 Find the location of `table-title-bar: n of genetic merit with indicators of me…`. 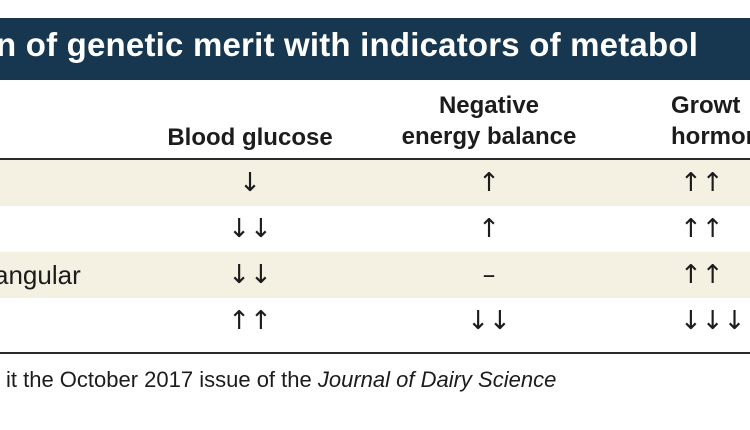

table-title-bar: n of genetic merit with indicators of me… is located at coordinates (375, 49).